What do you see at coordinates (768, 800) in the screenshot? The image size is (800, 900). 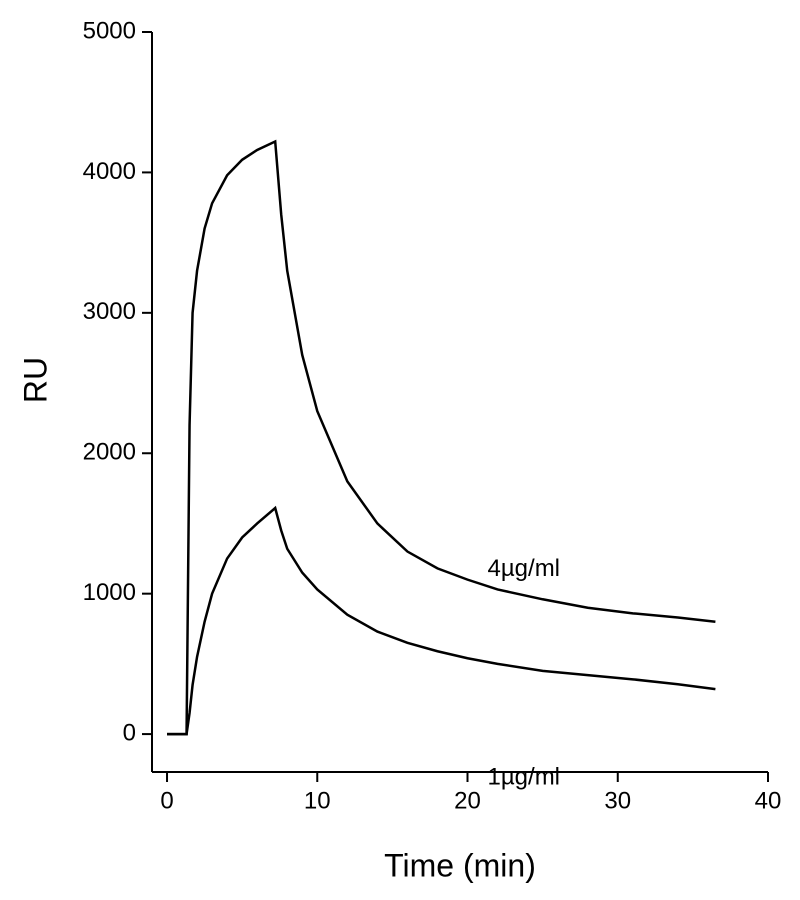 I see `x-tick-label: 40` at bounding box center [768, 800].